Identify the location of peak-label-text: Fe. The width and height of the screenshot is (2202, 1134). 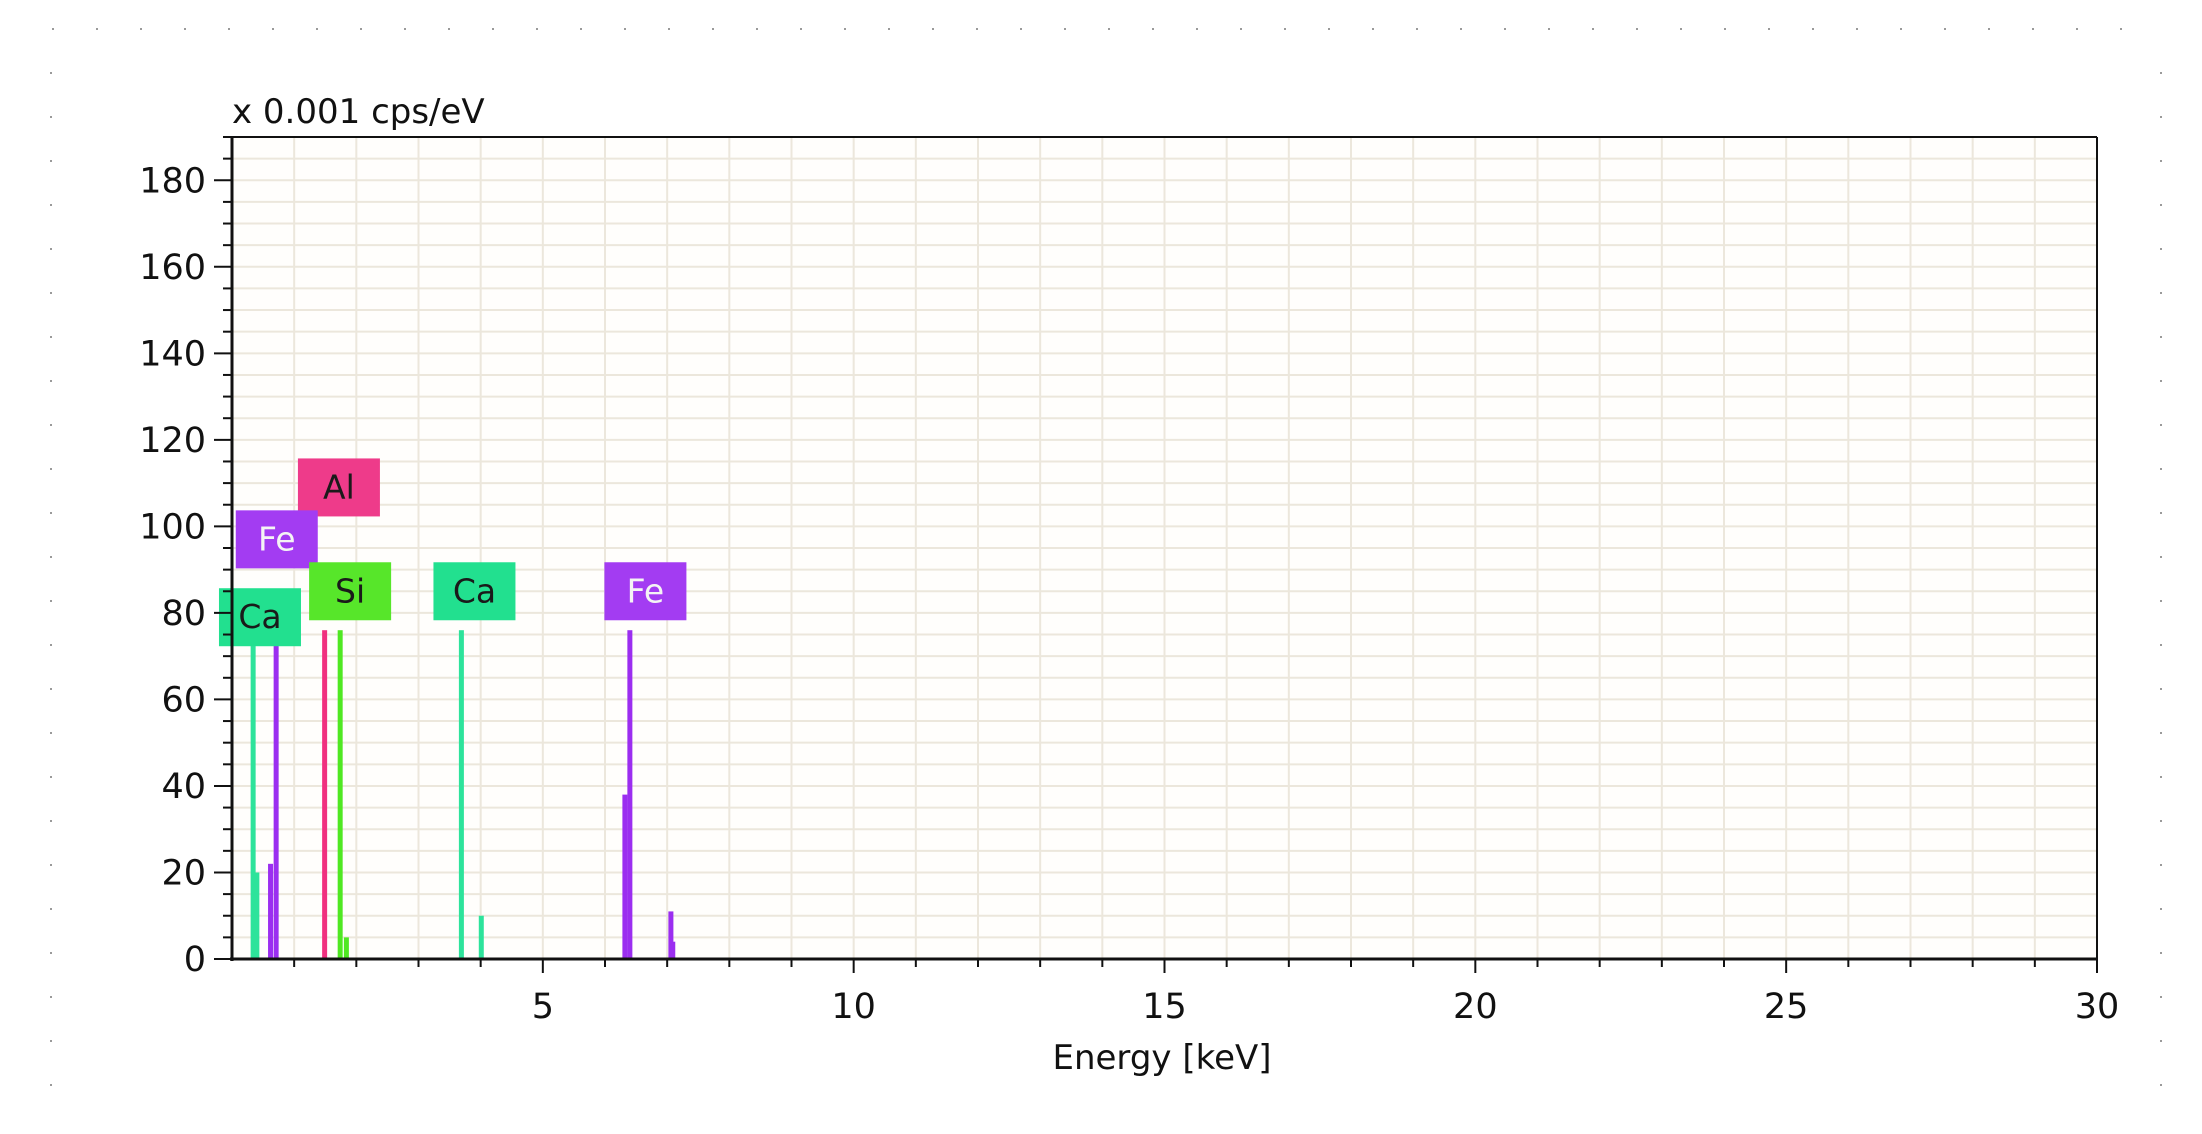
(645, 590).